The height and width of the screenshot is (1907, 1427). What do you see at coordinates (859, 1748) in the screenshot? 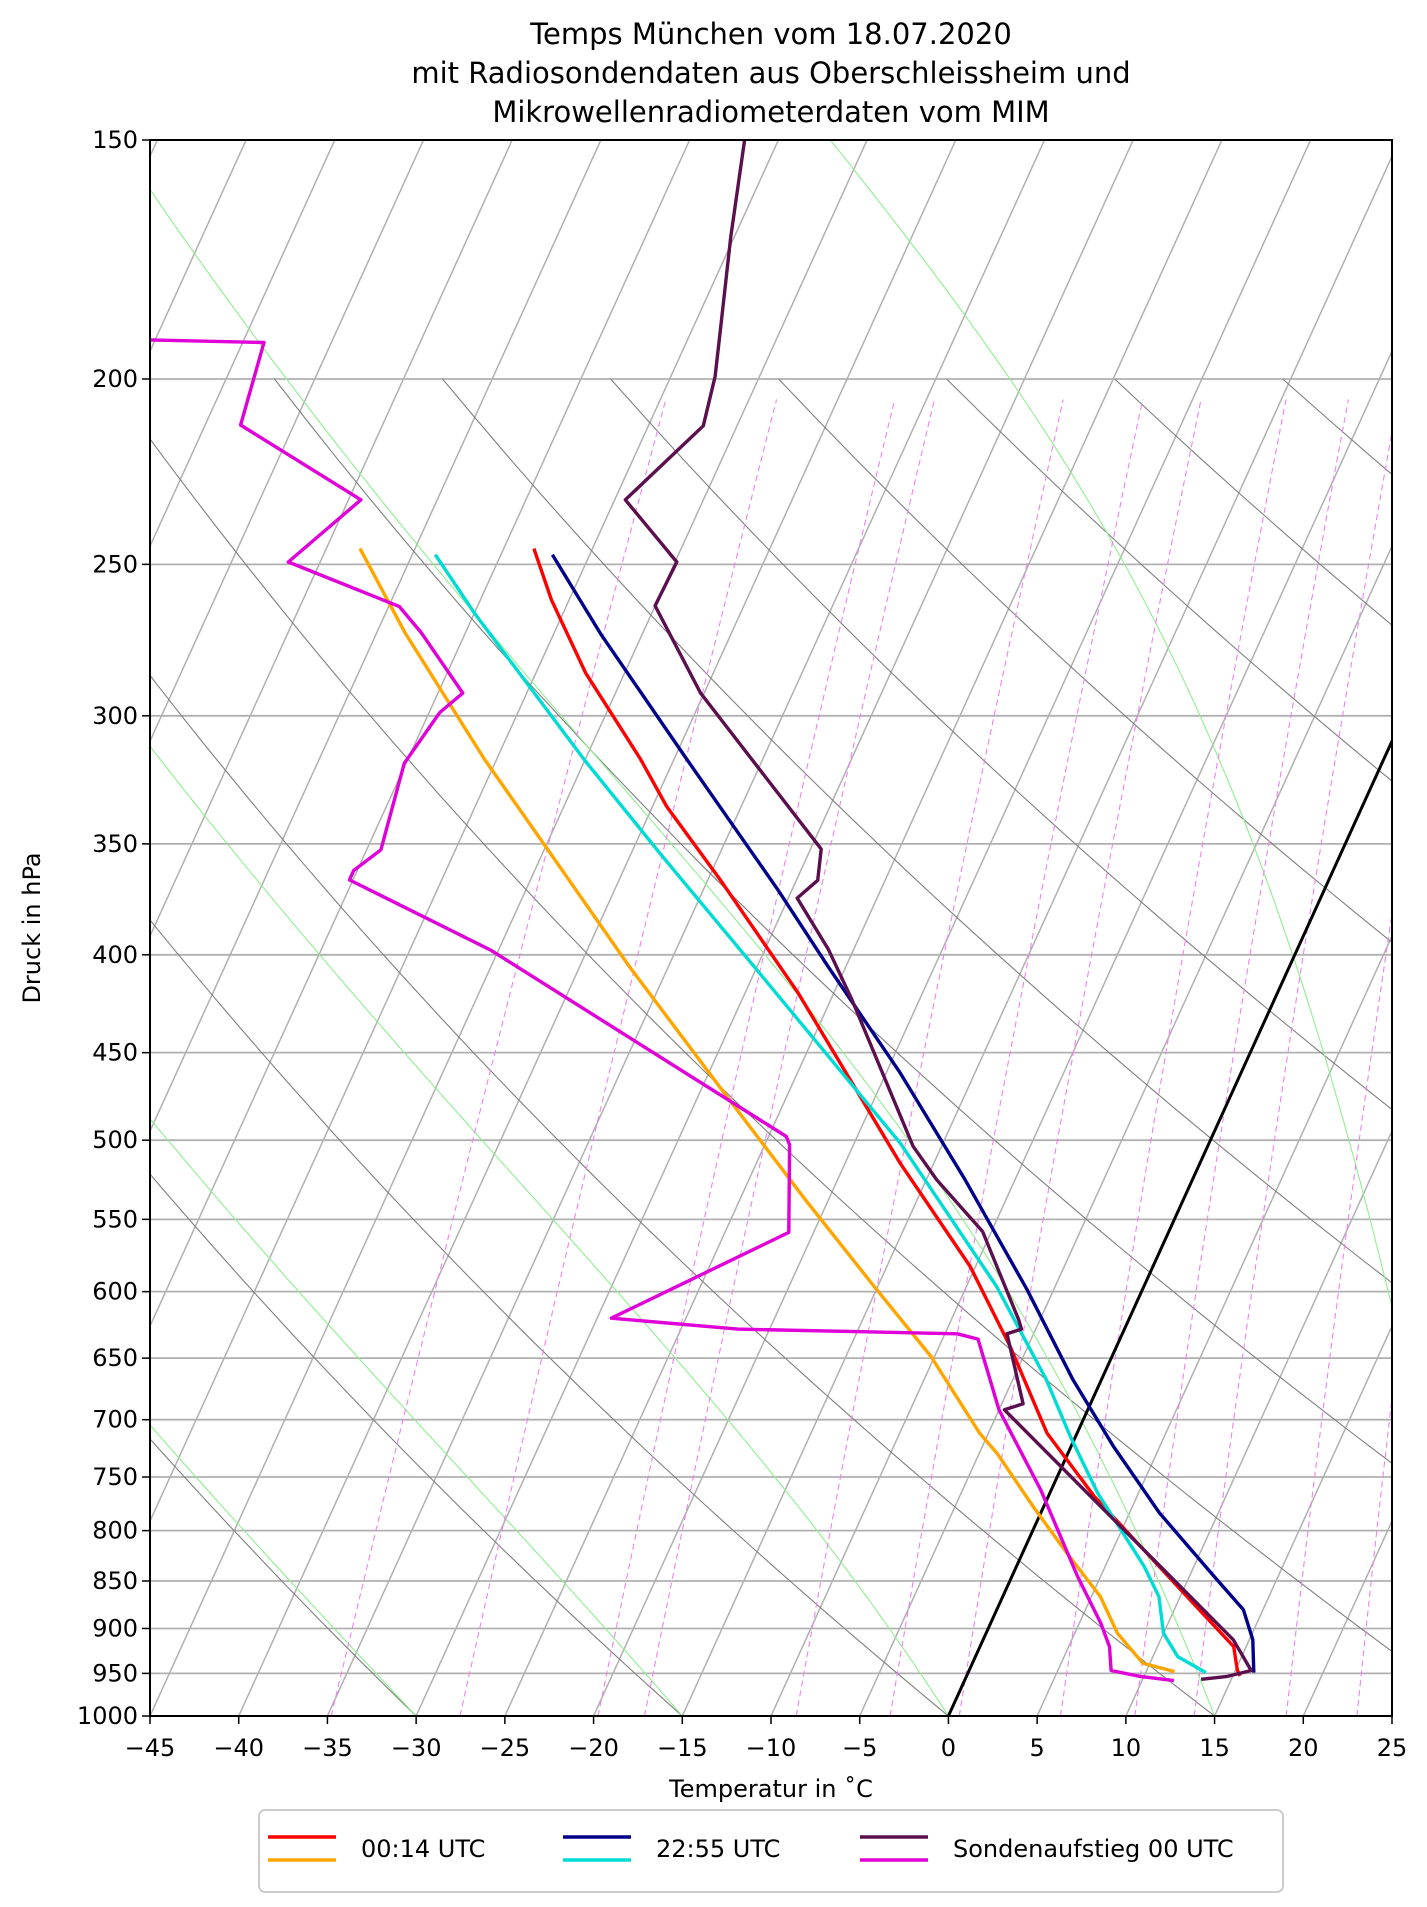
I see `x-tick-label: −5` at bounding box center [859, 1748].